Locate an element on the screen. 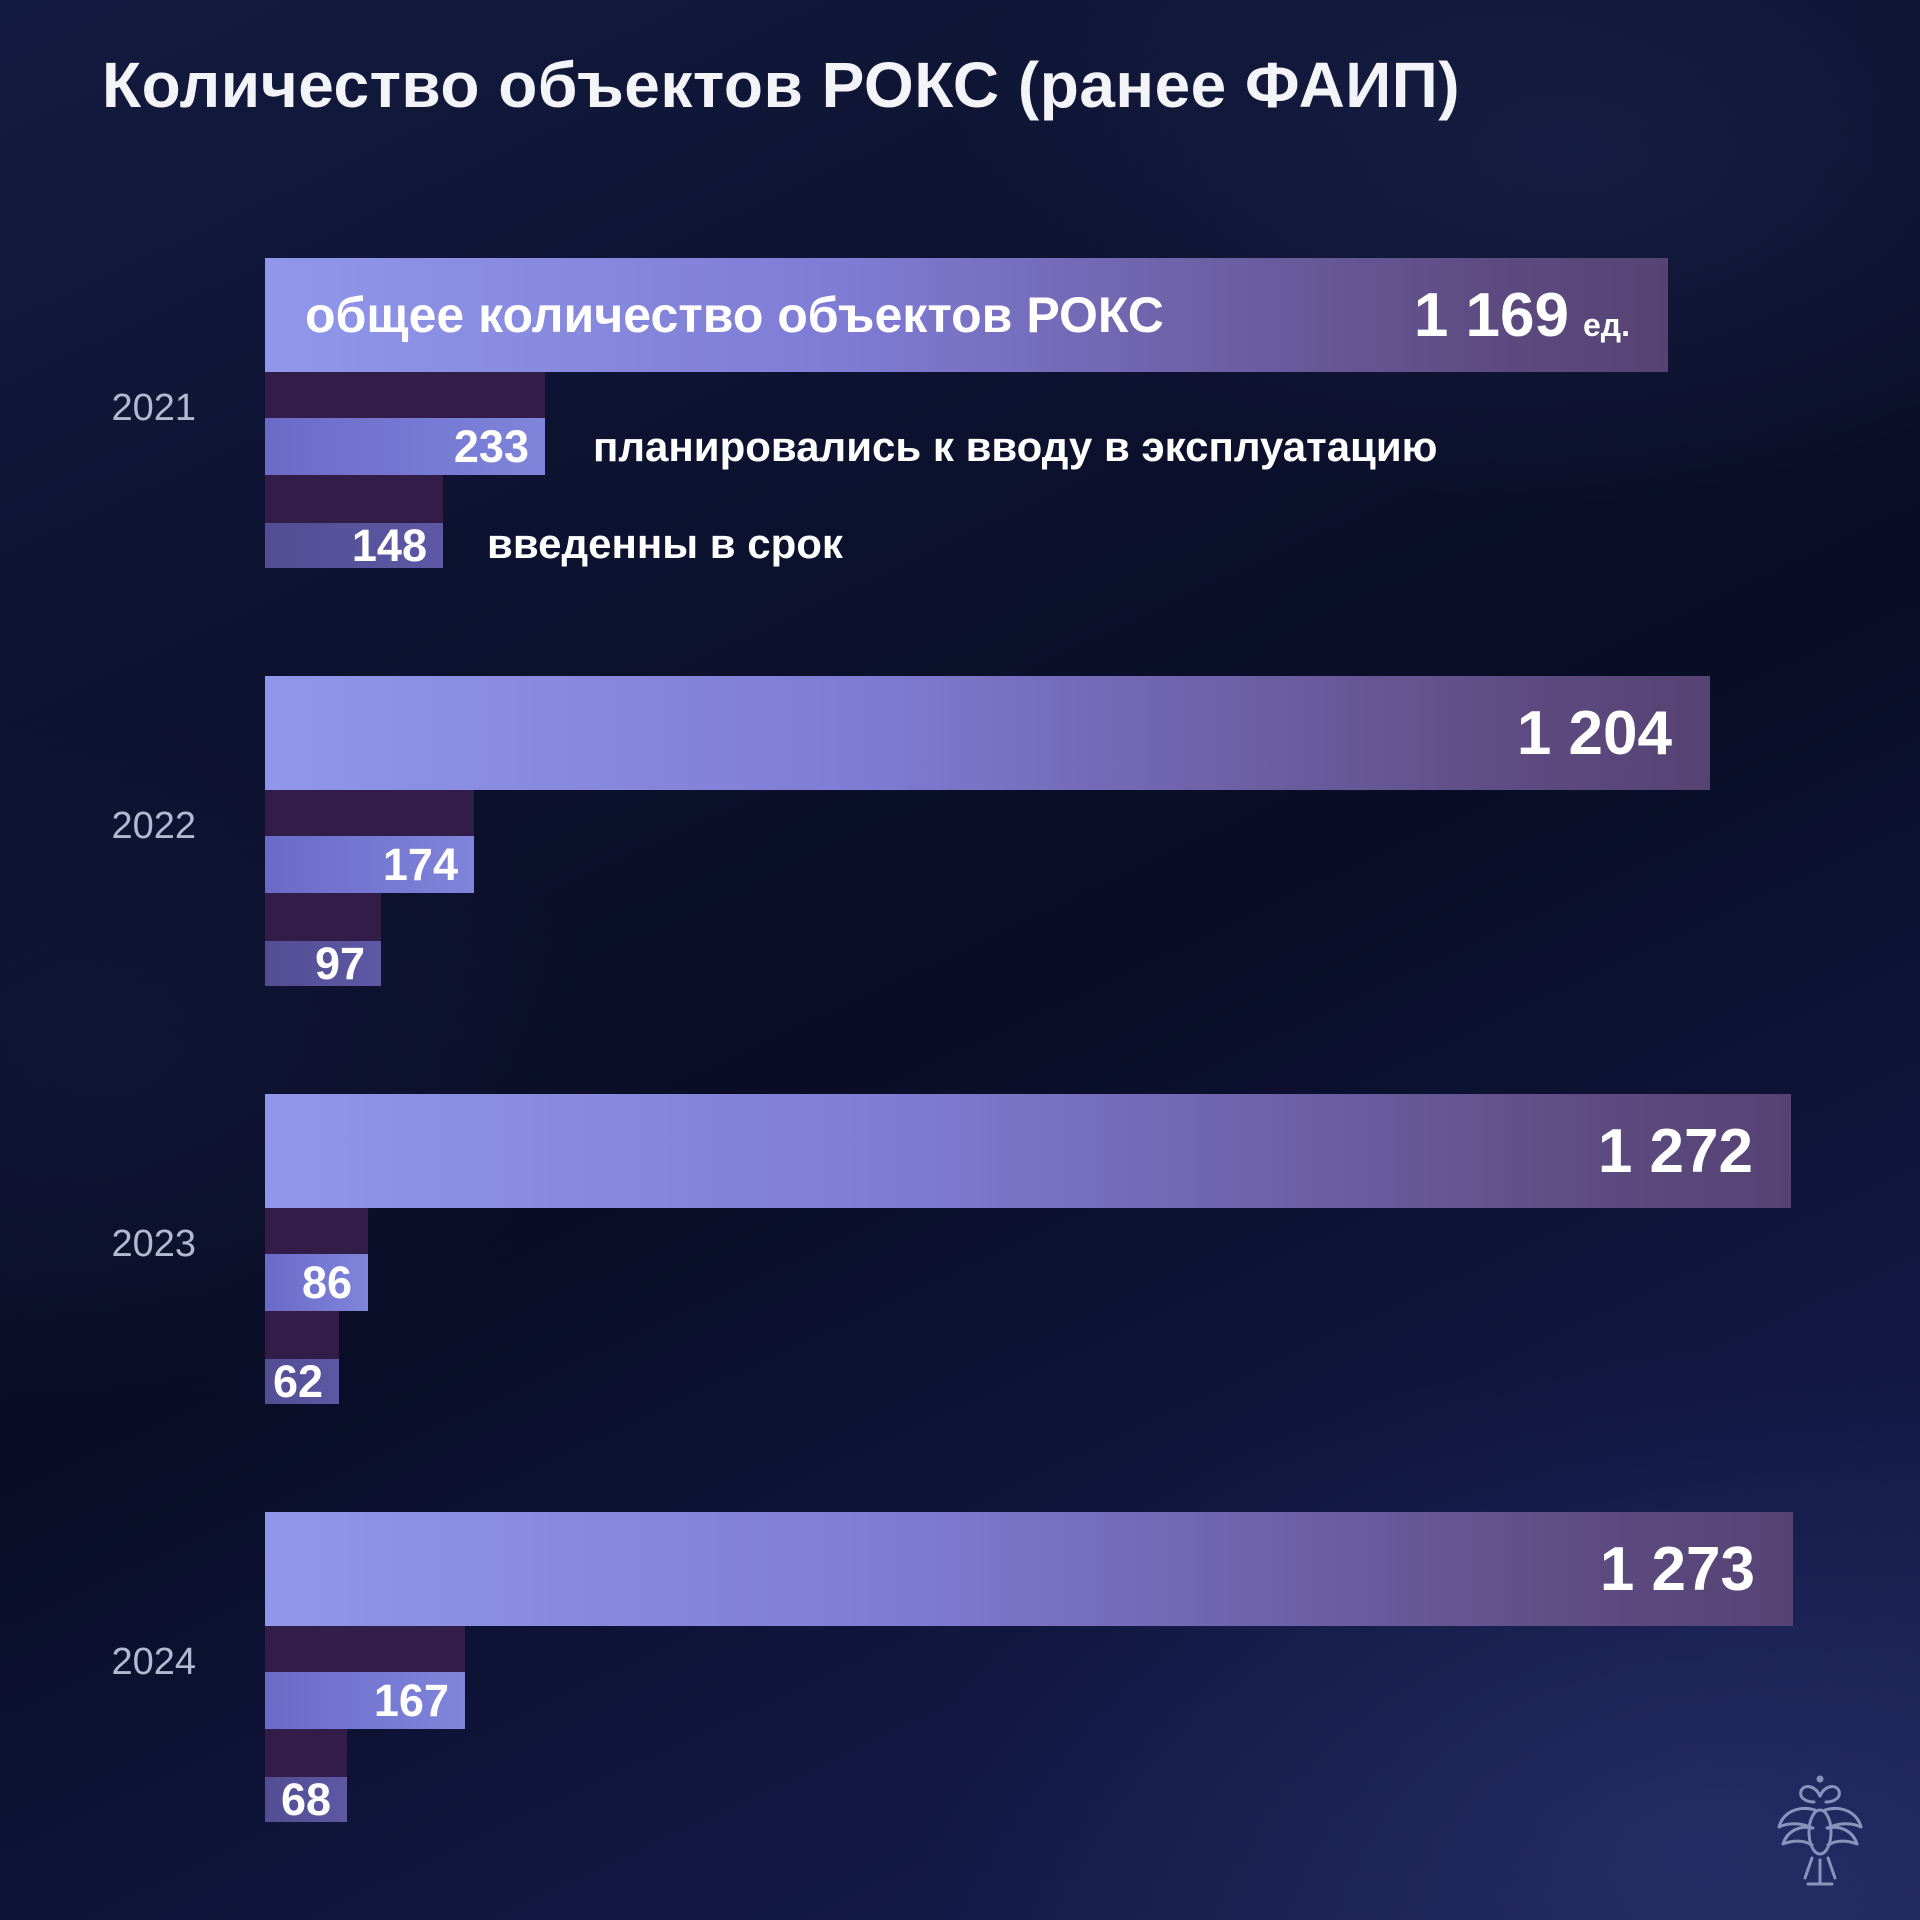 The width and height of the screenshot is (1920, 1920). planned-value: 86 is located at coordinates (326, 1282).